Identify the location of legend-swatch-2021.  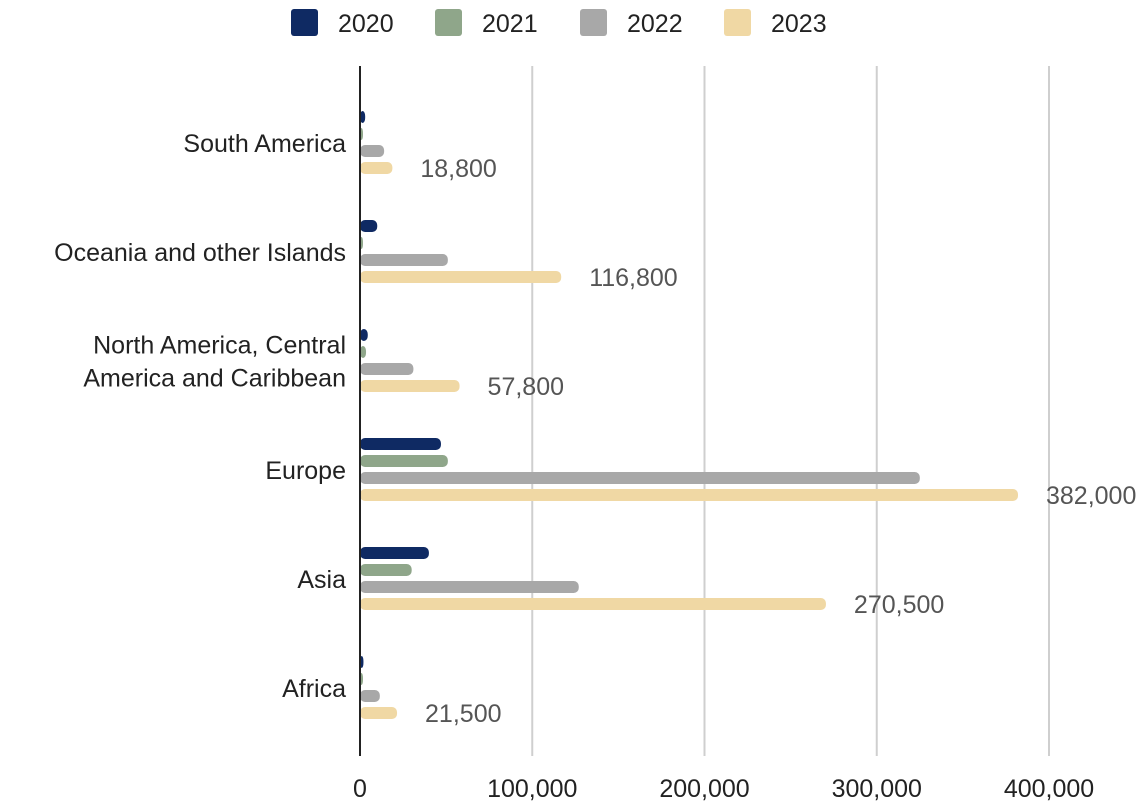
(448, 22).